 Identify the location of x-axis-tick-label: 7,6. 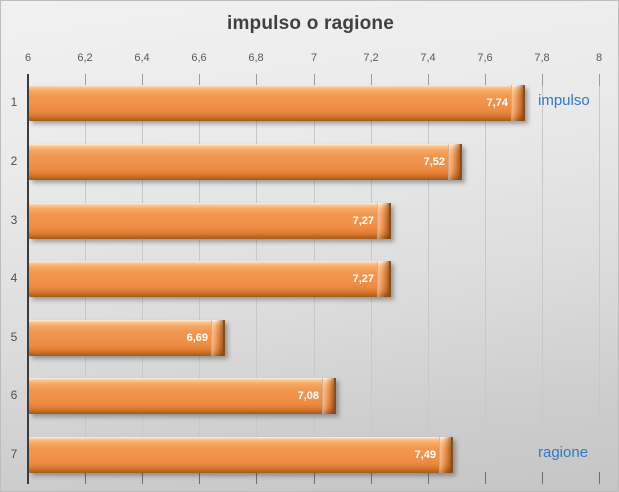
(485, 58).